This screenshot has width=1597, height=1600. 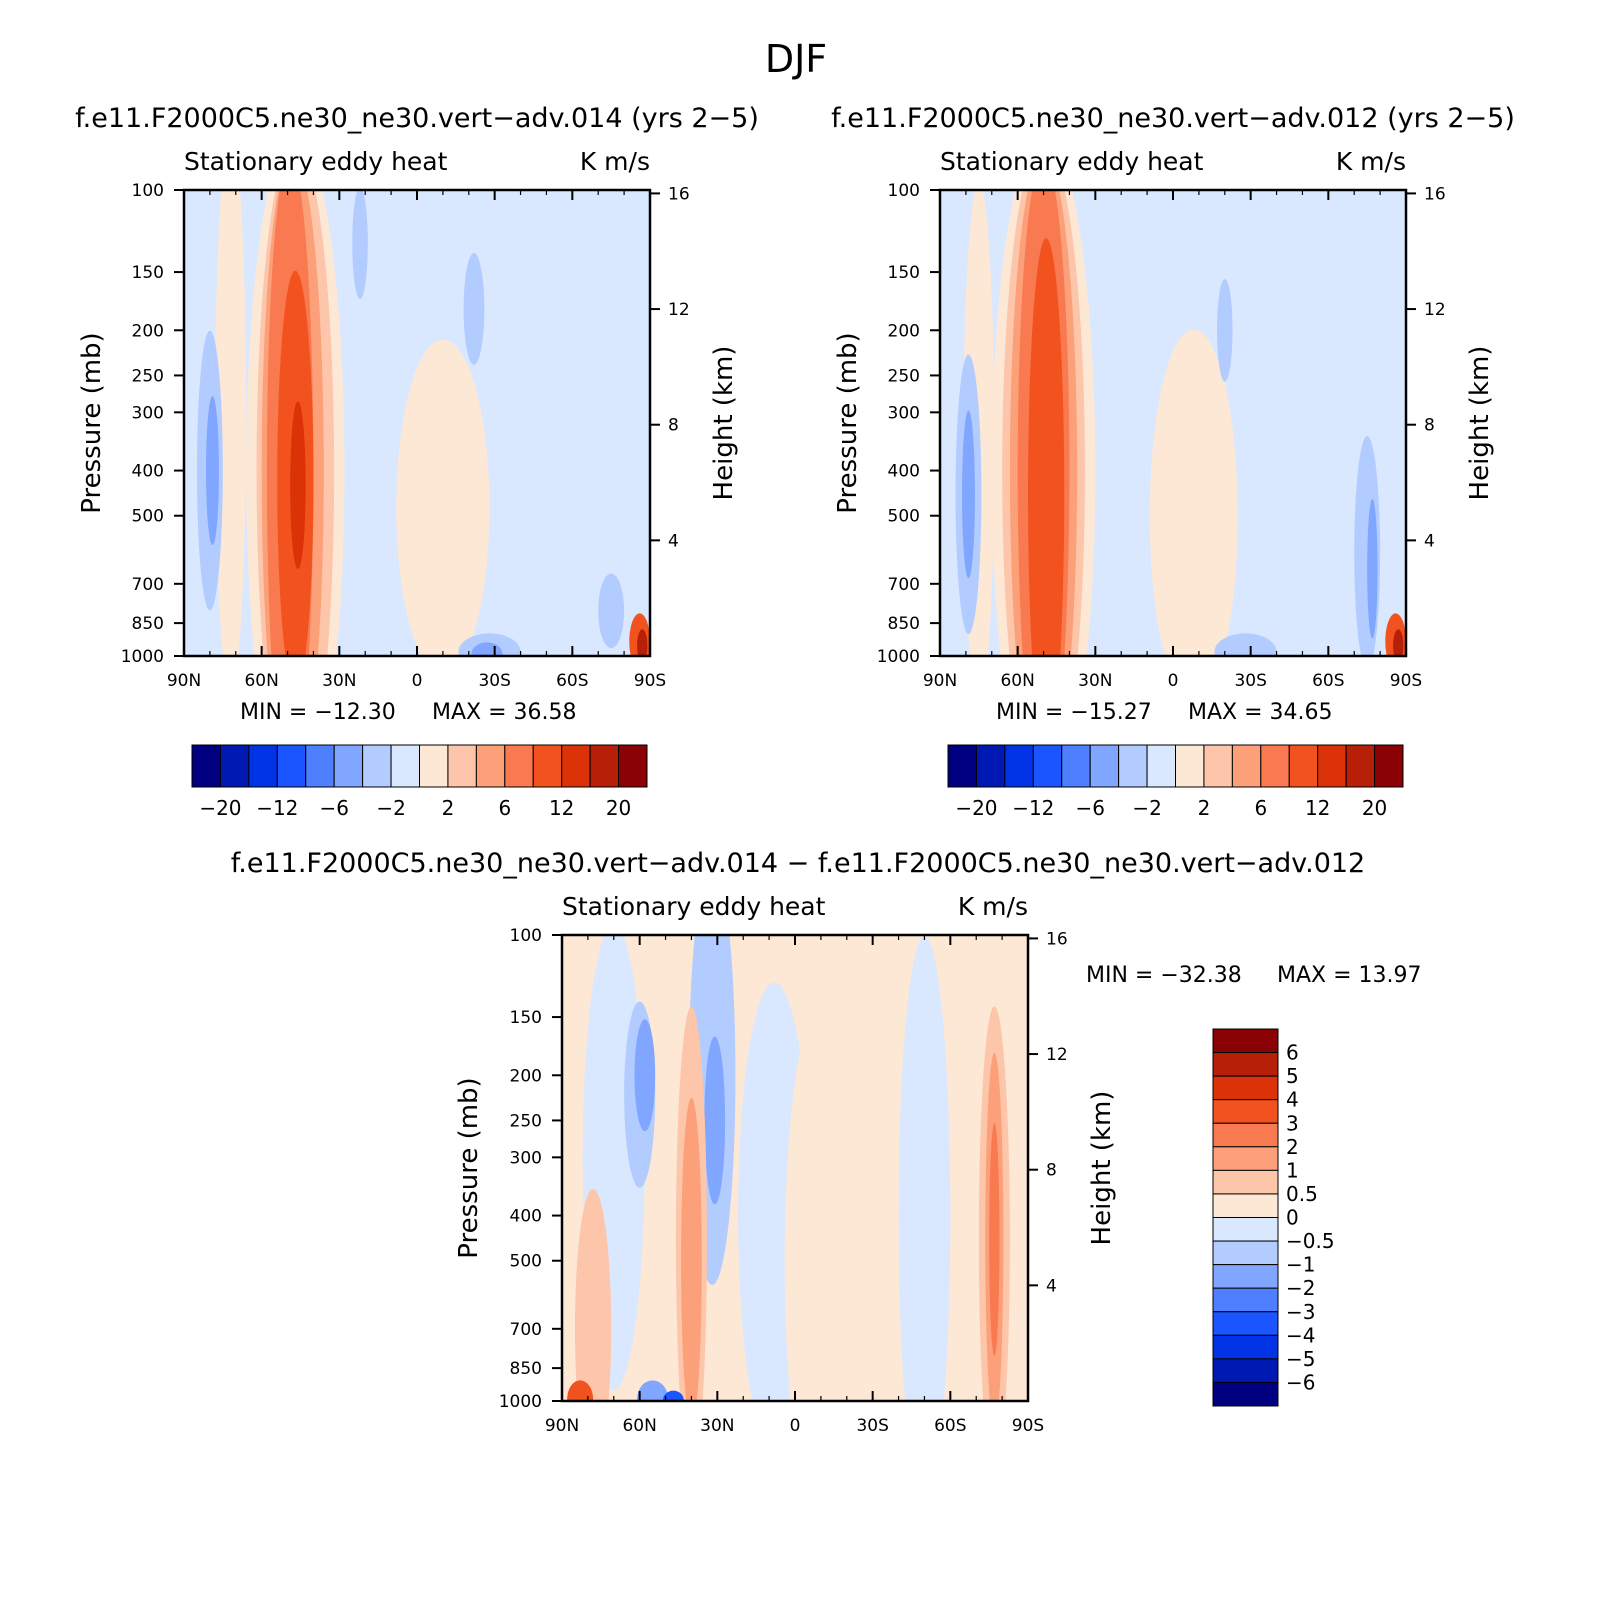 I want to click on x-tick-label: 30S, so click(x=494, y=681).